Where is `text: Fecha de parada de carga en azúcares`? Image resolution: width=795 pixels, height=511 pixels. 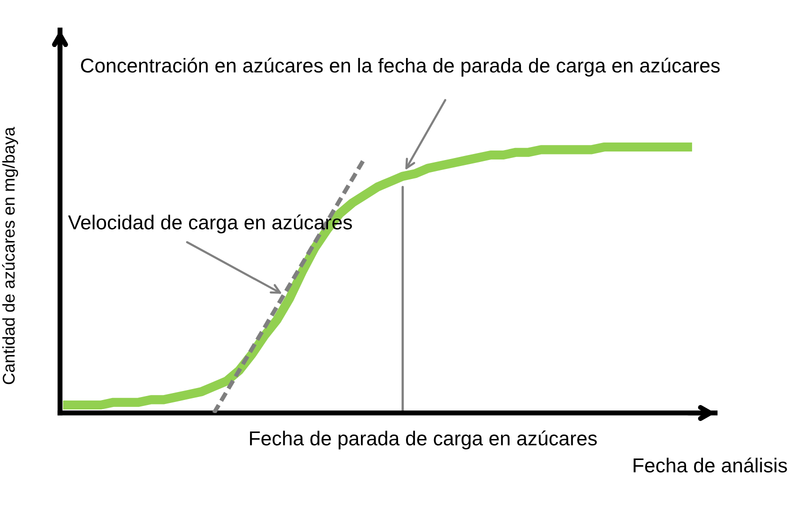 text: Fecha de parada de carga en azúcares is located at coordinates (423, 440).